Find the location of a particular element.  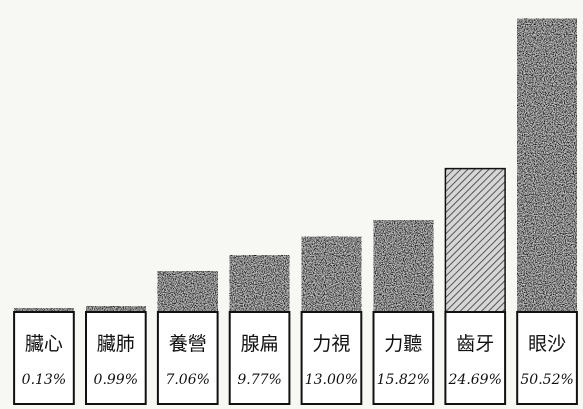

value-label-1: 0.13% is located at coordinates (44, 380).